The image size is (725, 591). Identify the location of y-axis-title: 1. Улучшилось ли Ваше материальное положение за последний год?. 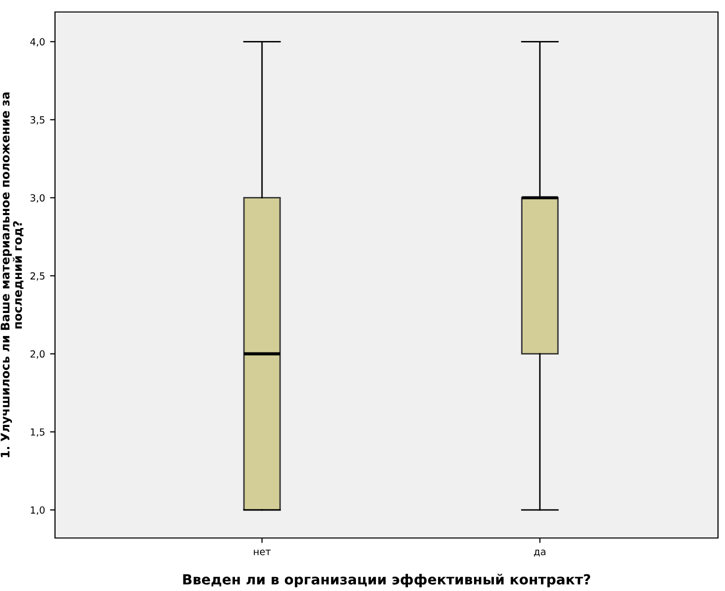
(12, 275).